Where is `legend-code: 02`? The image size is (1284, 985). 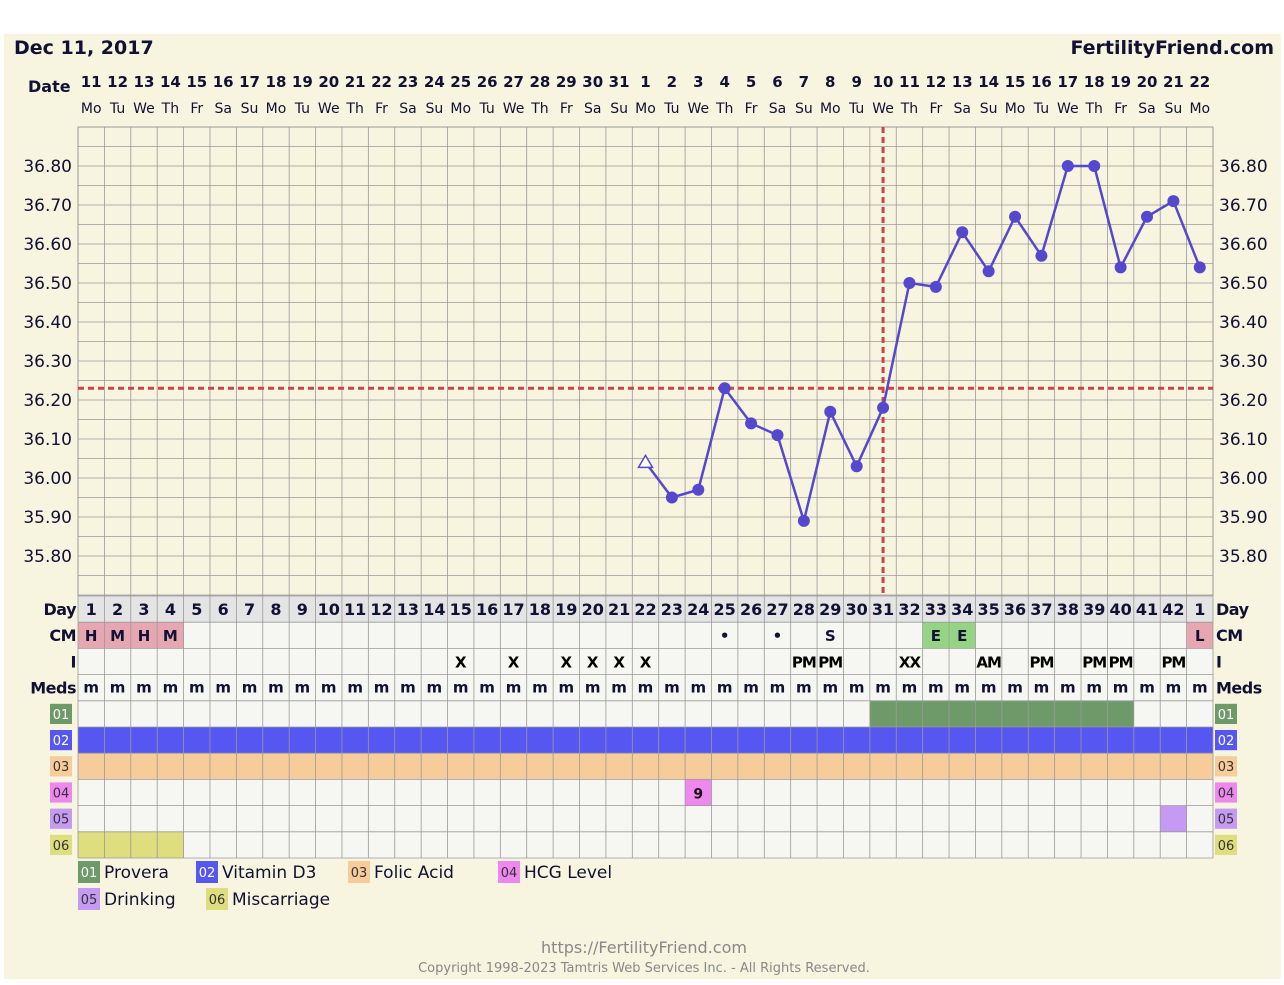 legend-code: 02 is located at coordinates (207, 873).